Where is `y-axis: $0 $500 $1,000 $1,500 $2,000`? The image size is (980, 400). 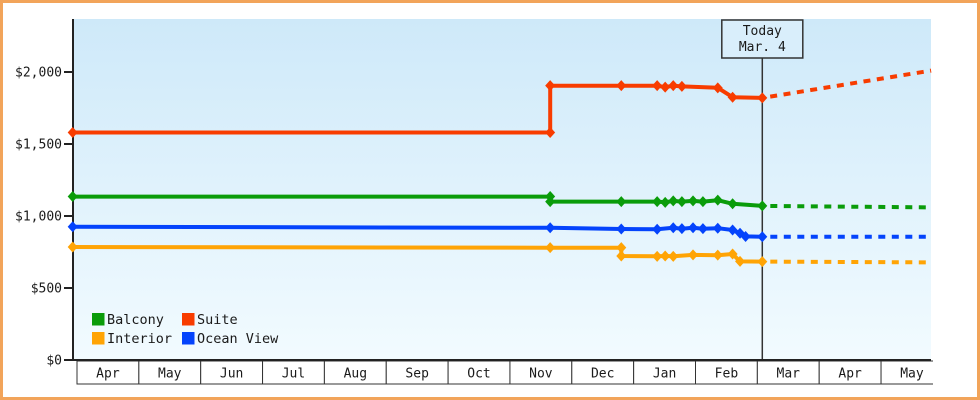 y-axis: $0 $500 $1,000 $1,500 $2,000 is located at coordinates (43, 217).